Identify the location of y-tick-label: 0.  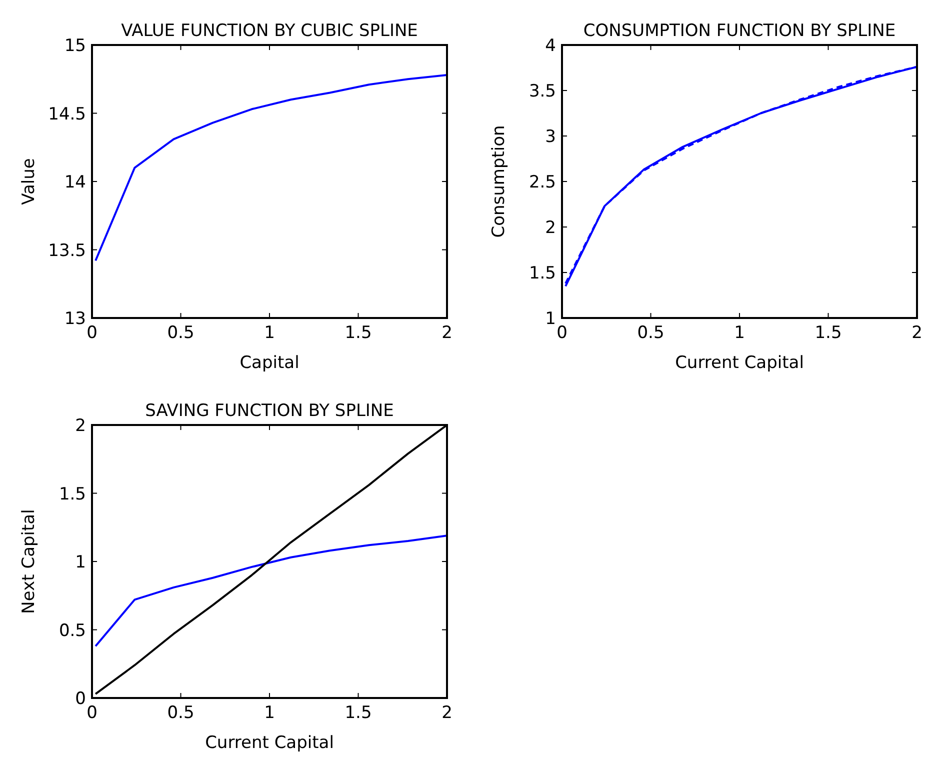
(80, 699).